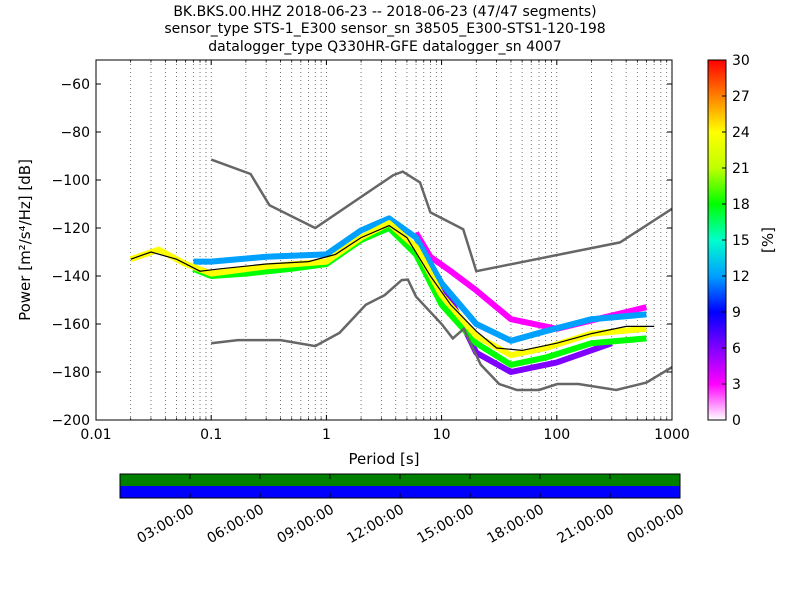 This screenshot has width=800, height=600. What do you see at coordinates (441, 215) in the screenshot?
I see `noise-model-high` at bounding box center [441, 215].